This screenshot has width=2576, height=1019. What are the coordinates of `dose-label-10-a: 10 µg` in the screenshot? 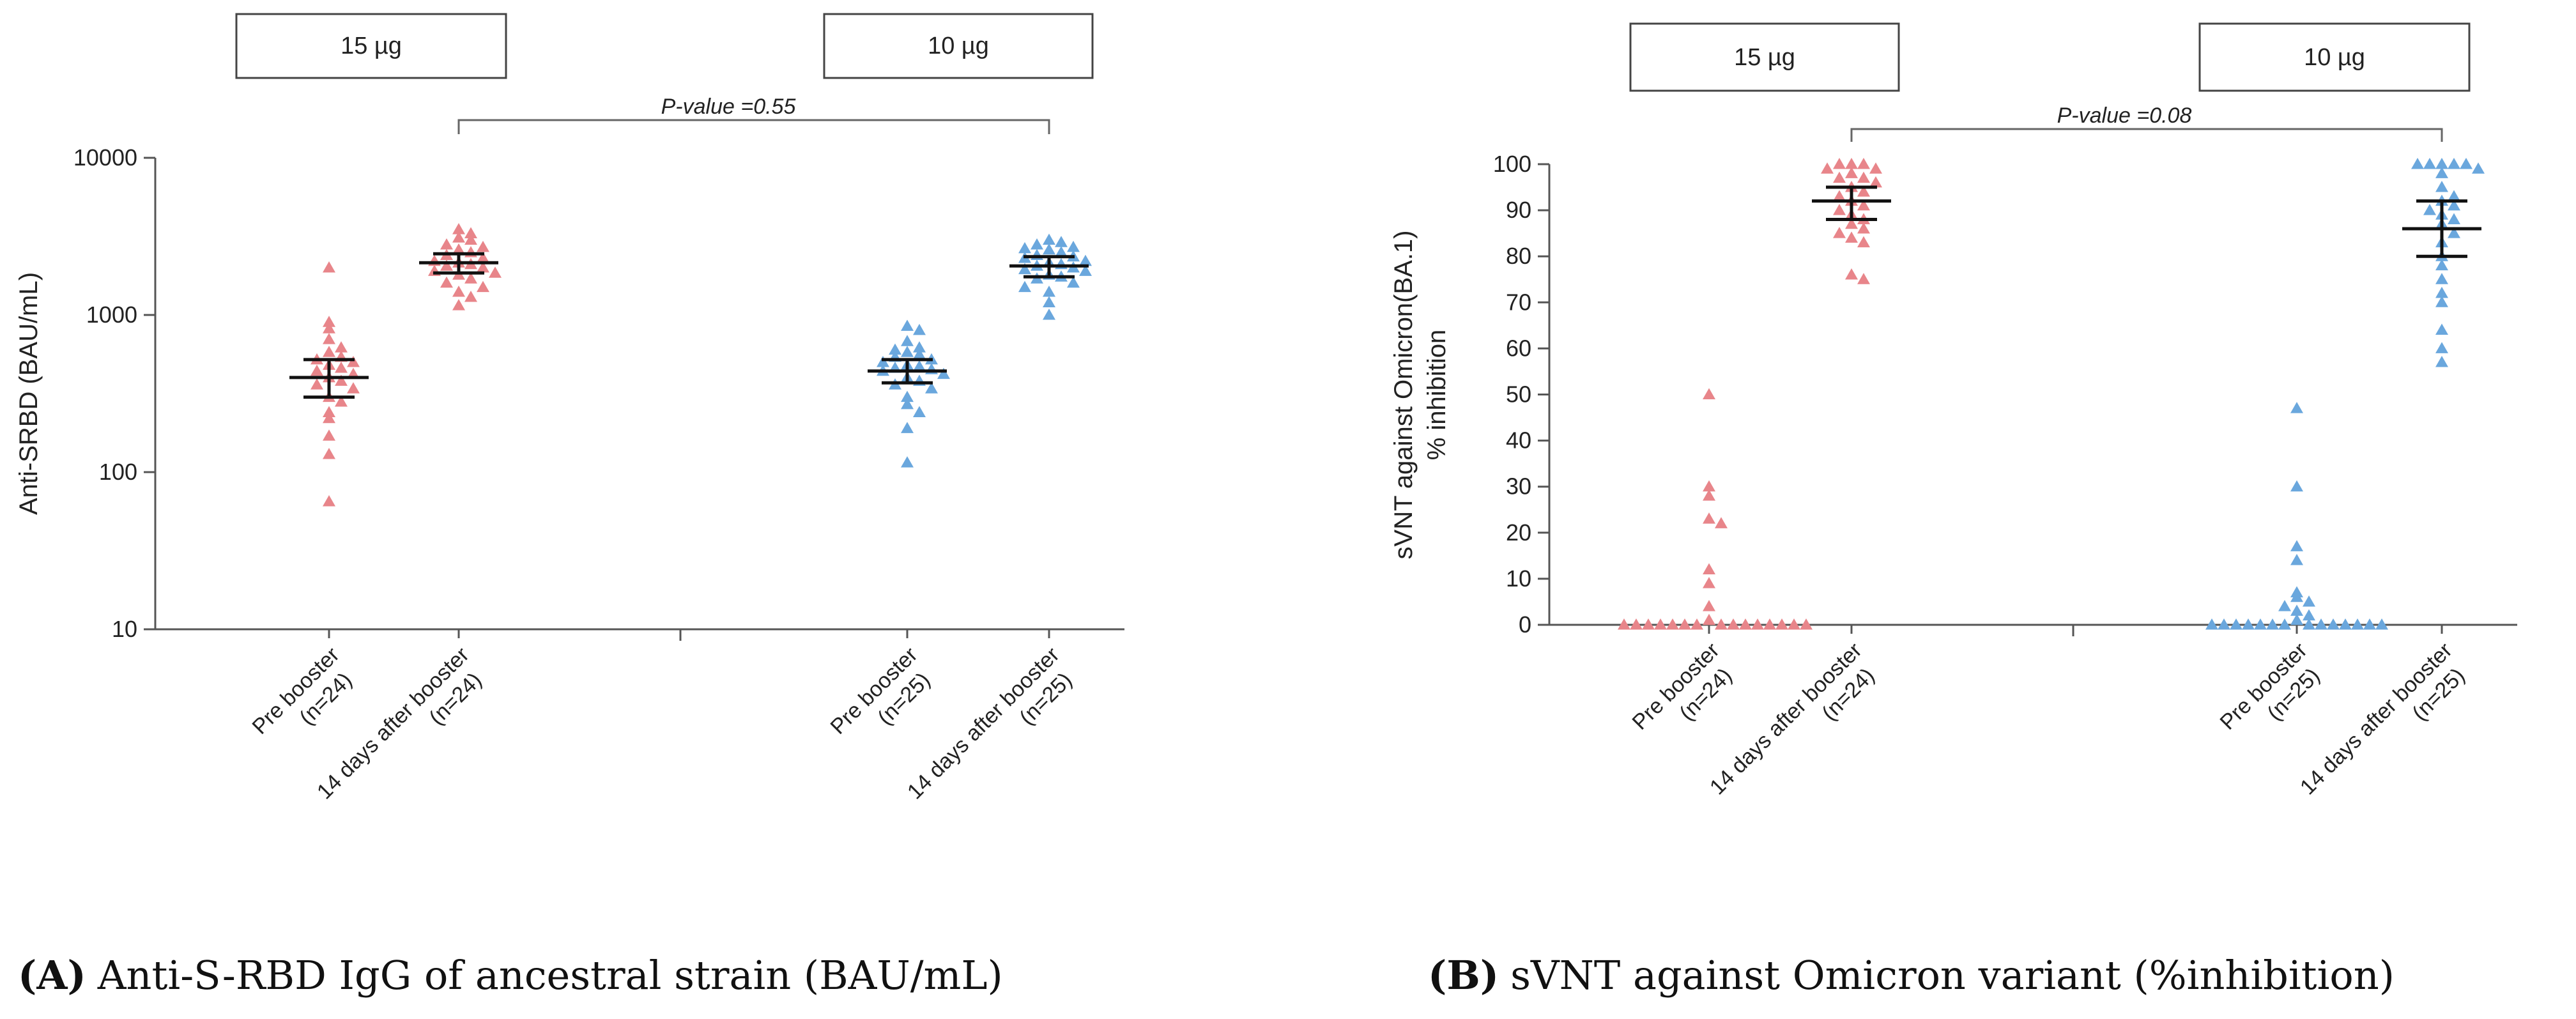 It's located at (958, 46).